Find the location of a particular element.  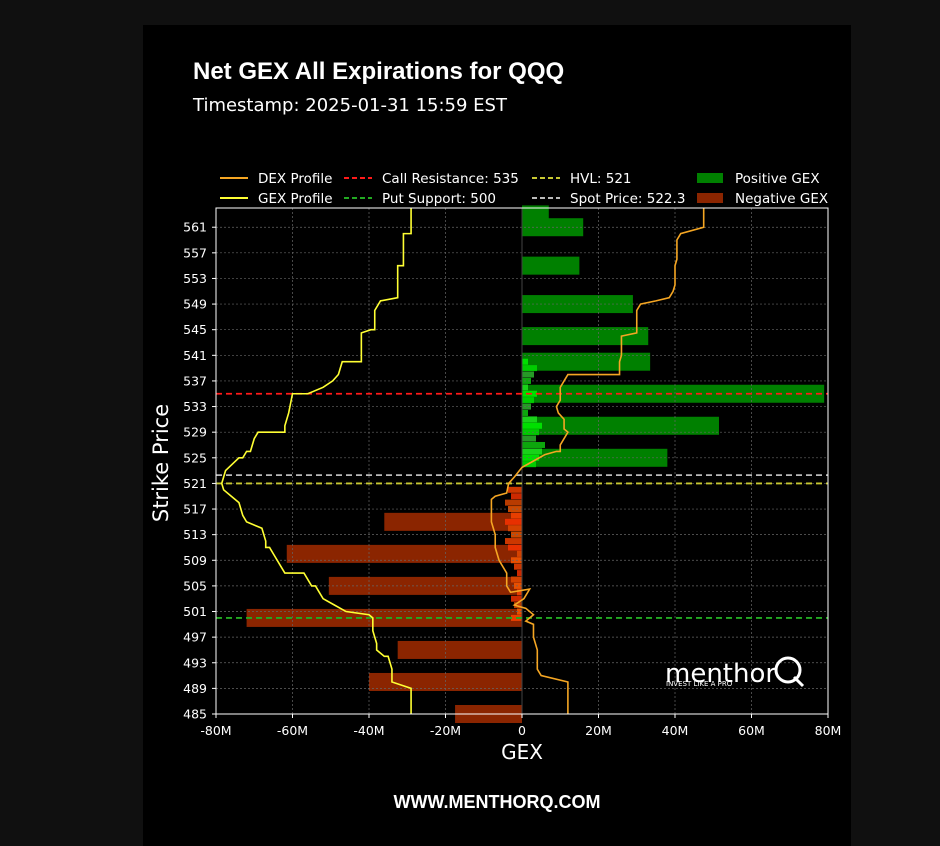

x-tick-label: 40M is located at coordinates (675, 730).